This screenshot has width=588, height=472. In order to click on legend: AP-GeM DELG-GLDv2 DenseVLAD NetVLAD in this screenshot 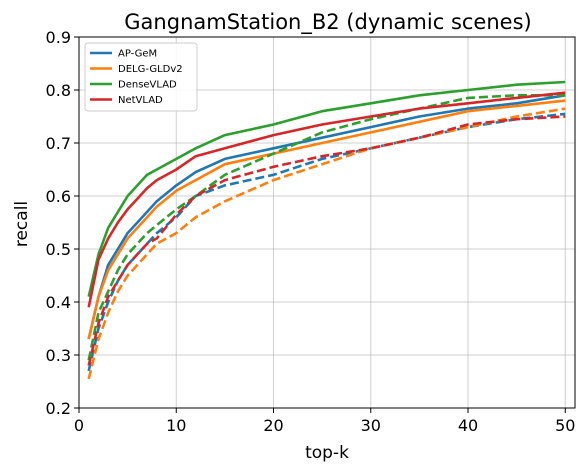, I will do `click(141, 77)`.